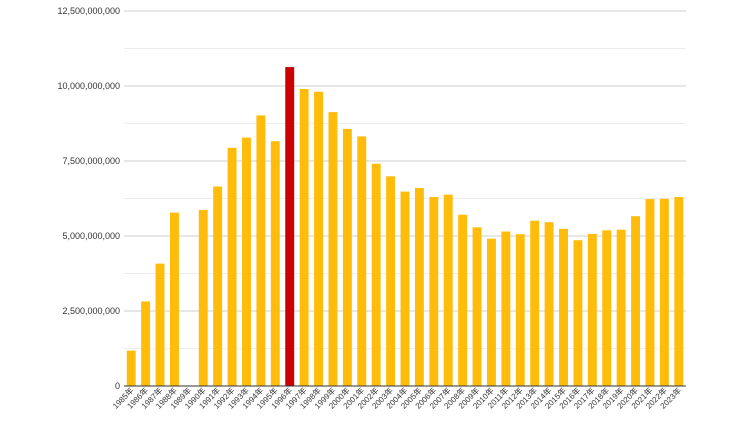 The height and width of the screenshot is (422, 750). I want to click on y-tick-label: 0, so click(117, 386).